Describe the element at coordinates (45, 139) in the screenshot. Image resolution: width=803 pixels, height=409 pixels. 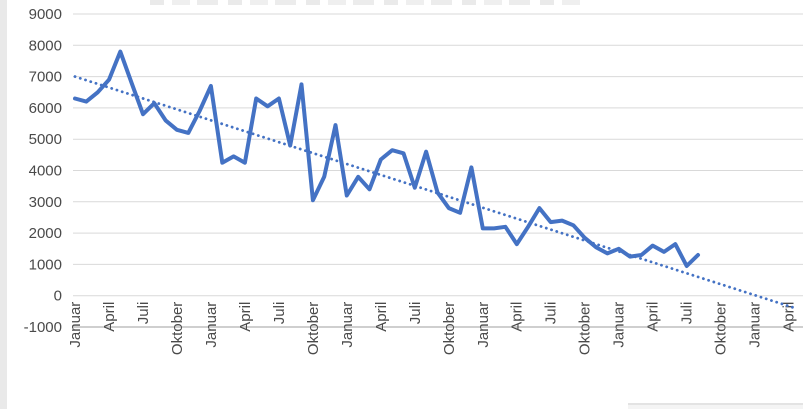
I see `y-axis-tick-label: 5000` at that location.